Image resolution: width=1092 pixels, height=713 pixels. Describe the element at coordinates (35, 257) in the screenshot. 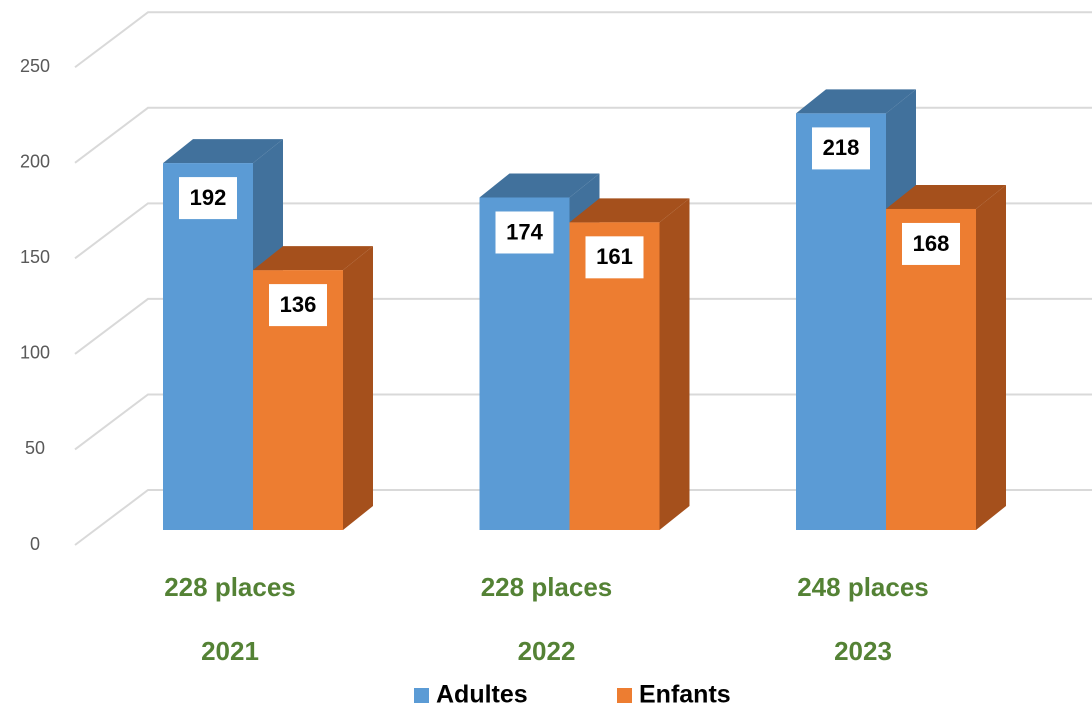

I see `y-tick-label: 150` at that location.